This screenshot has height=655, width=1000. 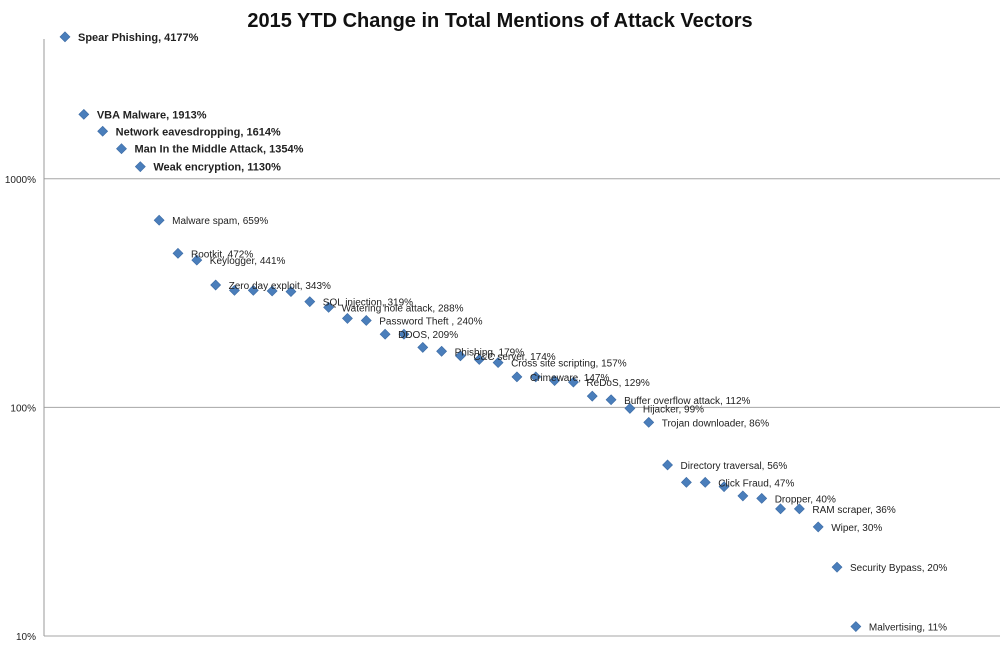 I want to click on data-label: Man In the Middle Attack, 1354%, so click(x=218, y=150).